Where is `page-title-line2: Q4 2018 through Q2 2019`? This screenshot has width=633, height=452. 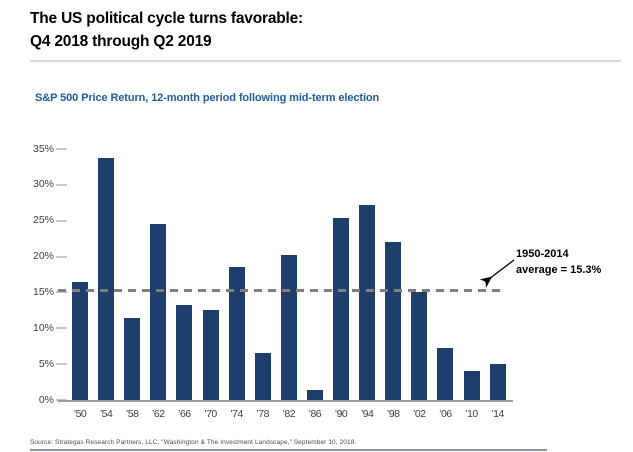
page-title-line2: Q4 2018 through Q2 2019 is located at coordinates (121, 41).